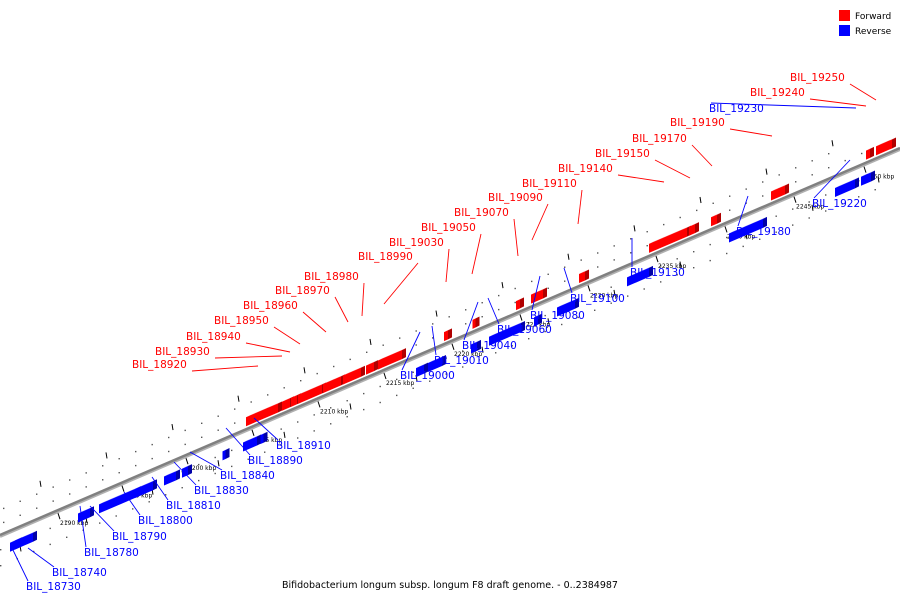  What do you see at coordinates (302, 291) in the screenshot?
I see `gene-label: BIL_18970` at bounding box center [302, 291].